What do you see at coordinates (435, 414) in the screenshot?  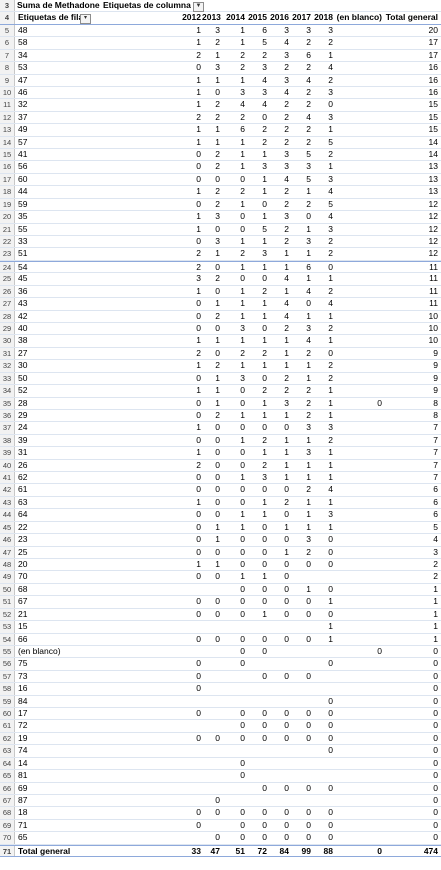 I see `value-cell: 8` at bounding box center [435, 414].